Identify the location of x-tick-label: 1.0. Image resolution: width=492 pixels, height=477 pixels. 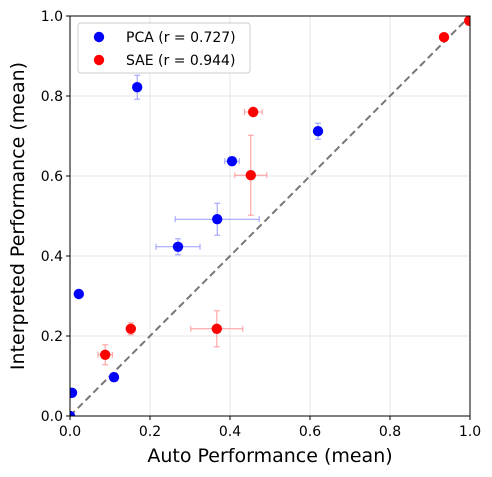
(470, 432).